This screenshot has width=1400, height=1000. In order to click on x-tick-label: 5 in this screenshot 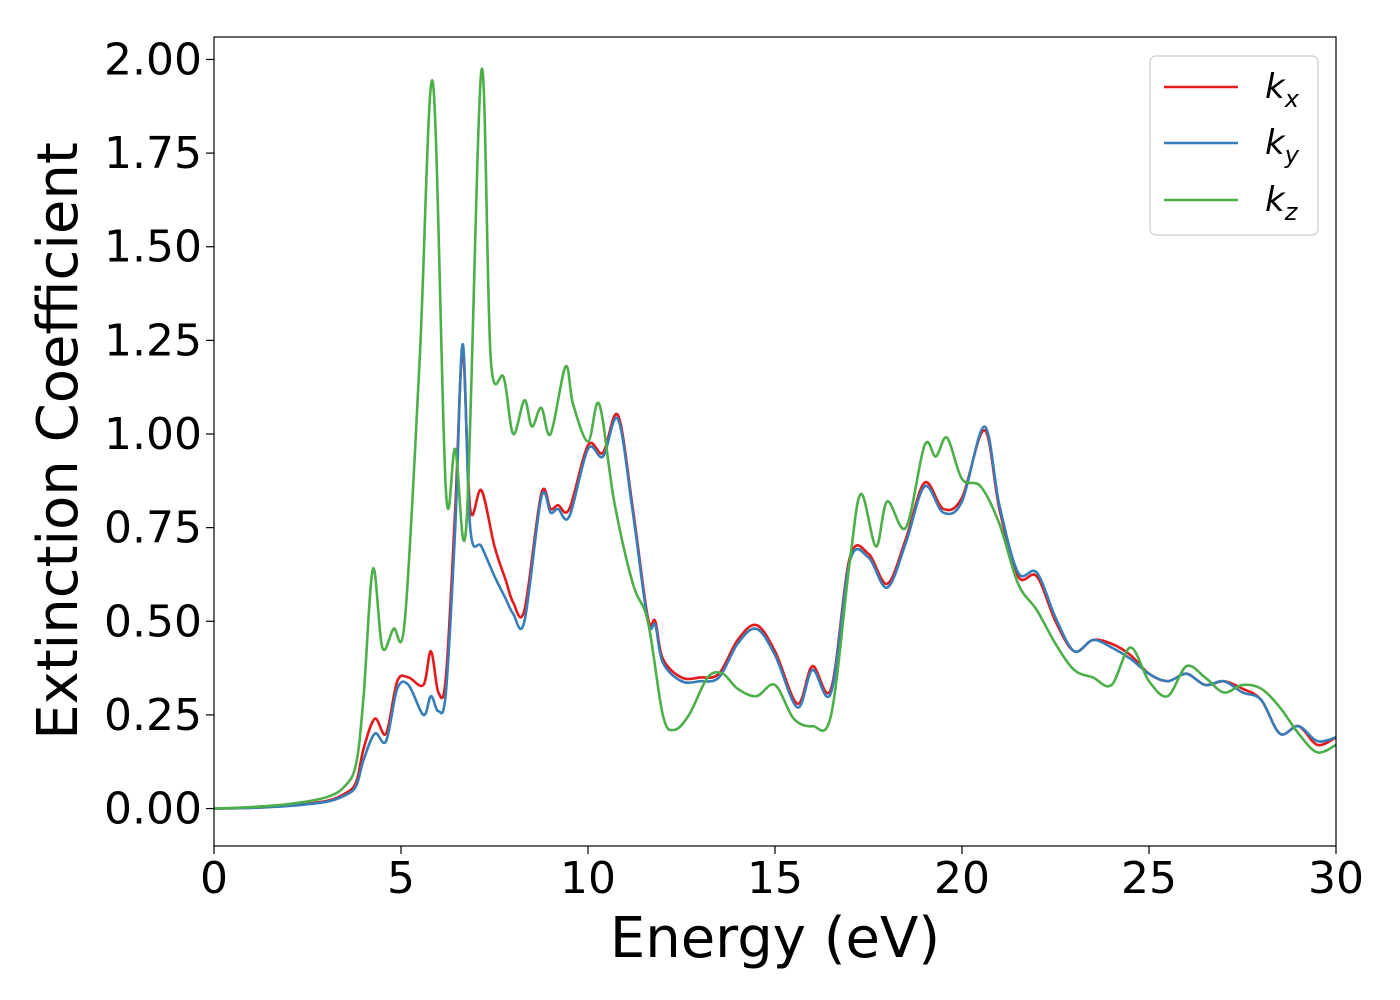, I will do `click(401, 878)`.